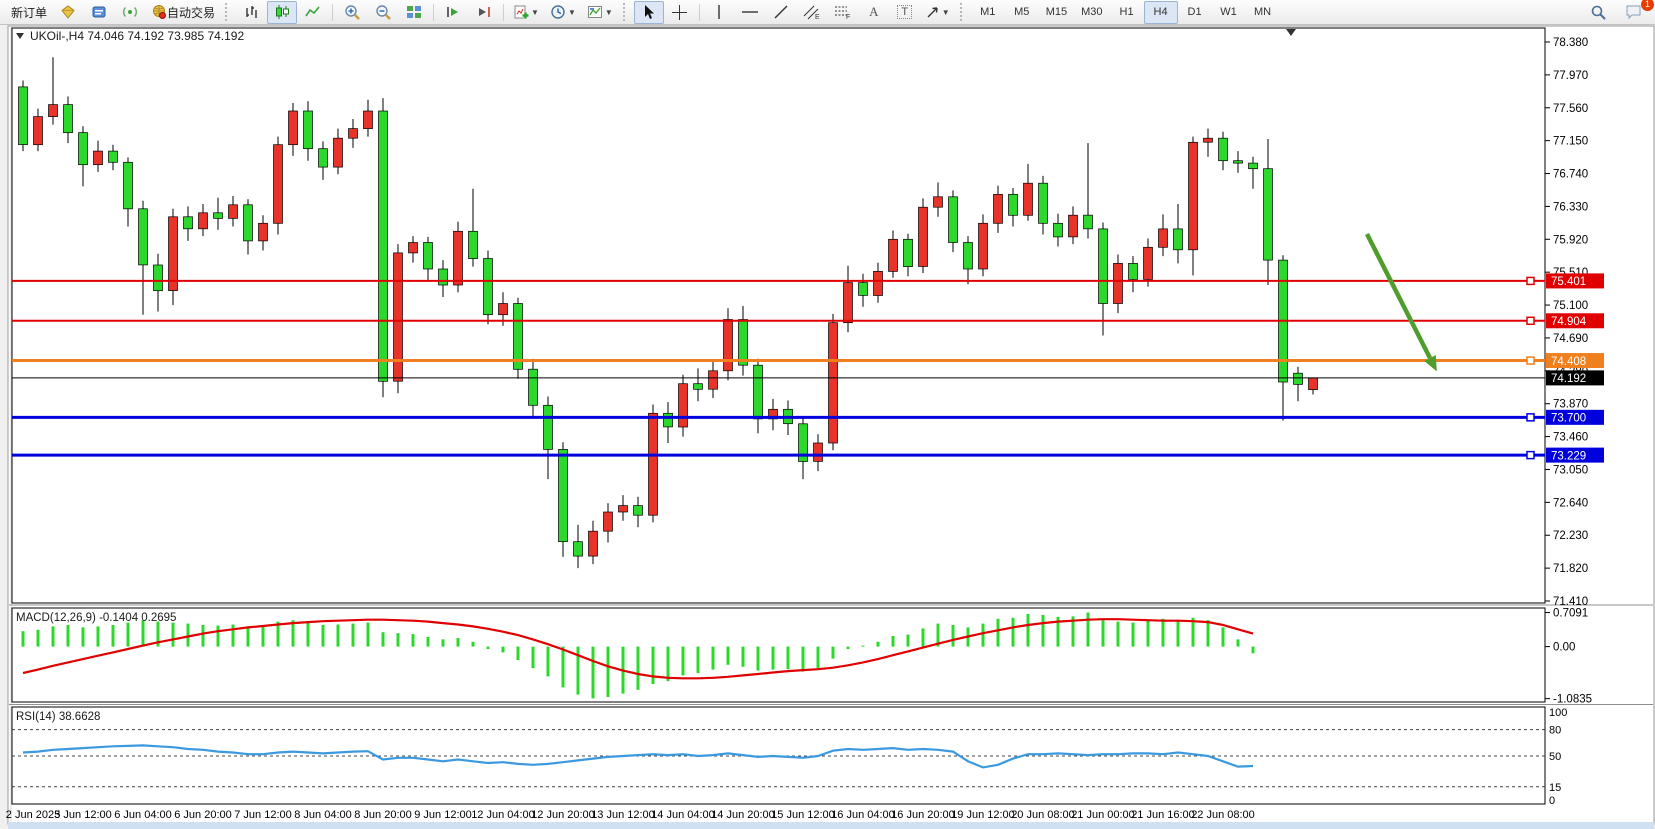  Describe the element at coordinates (1126, 12) in the screenshot. I see `timeframe-h1: H1` at that location.